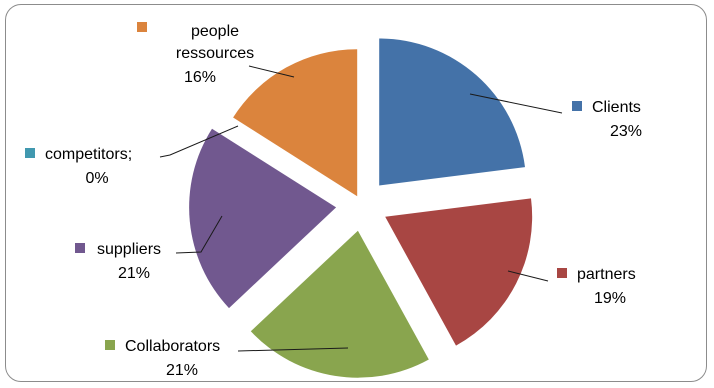  Describe the element at coordinates (452, 112) in the screenshot. I see `slice-clients` at that location.